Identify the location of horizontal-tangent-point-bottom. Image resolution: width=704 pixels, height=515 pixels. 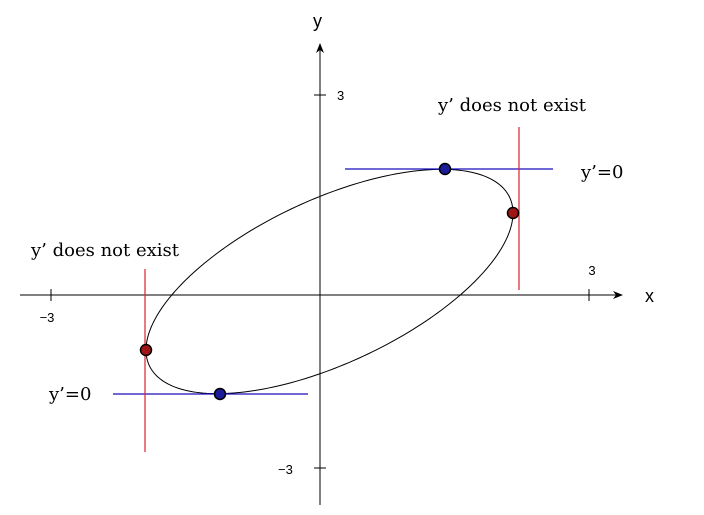
(220, 394).